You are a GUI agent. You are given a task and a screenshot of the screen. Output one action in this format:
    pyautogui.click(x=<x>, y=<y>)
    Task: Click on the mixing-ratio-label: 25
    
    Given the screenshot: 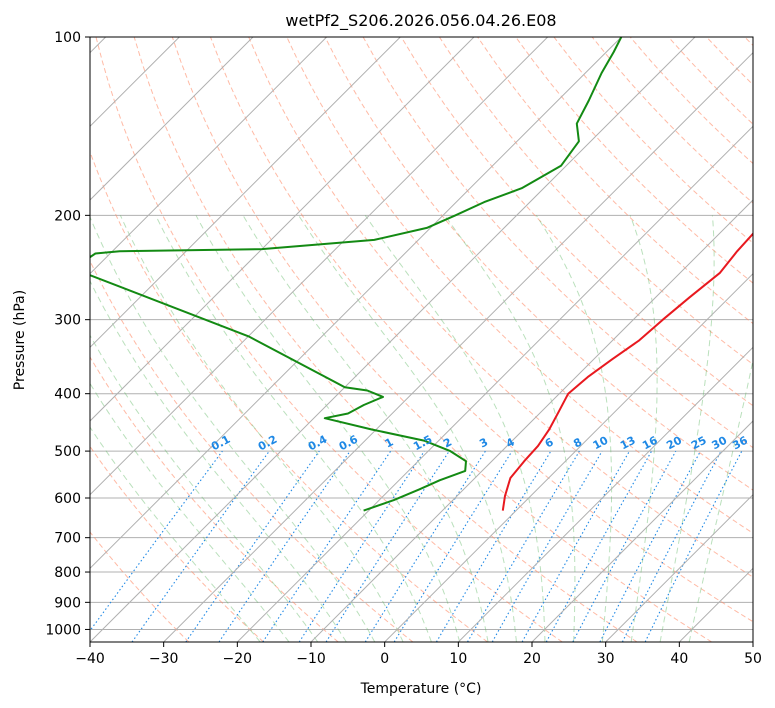 What is the action you would take?
    pyautogui.click(x=699, y=443)
    